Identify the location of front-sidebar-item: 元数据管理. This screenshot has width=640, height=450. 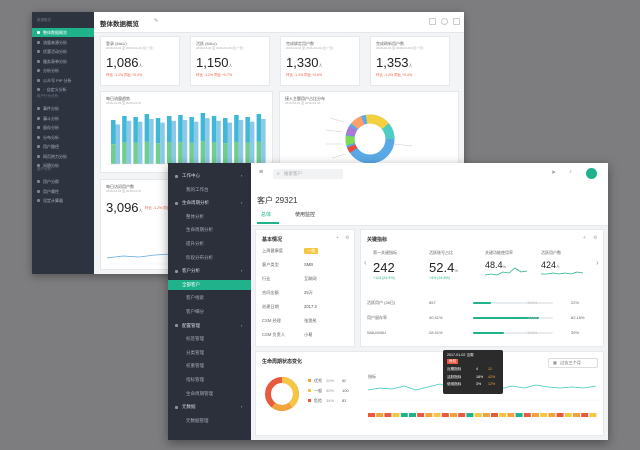
(209, 421).